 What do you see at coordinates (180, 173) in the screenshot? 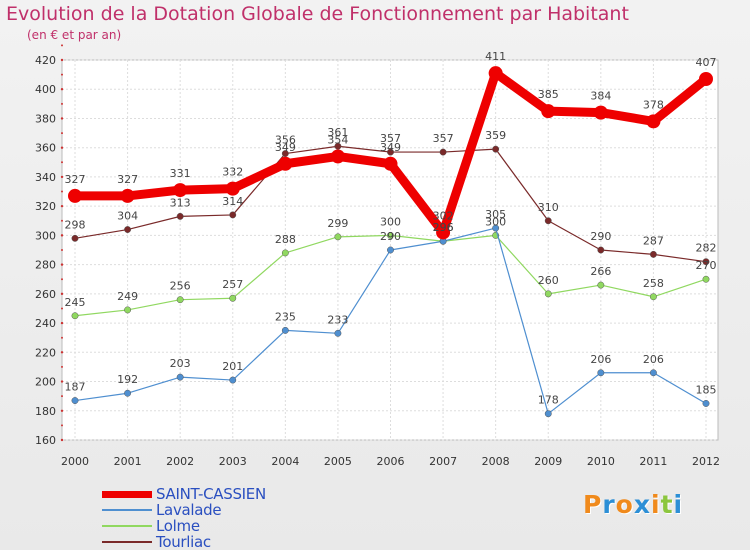
I see `data-label: 331` at bounding box center [180, 173].